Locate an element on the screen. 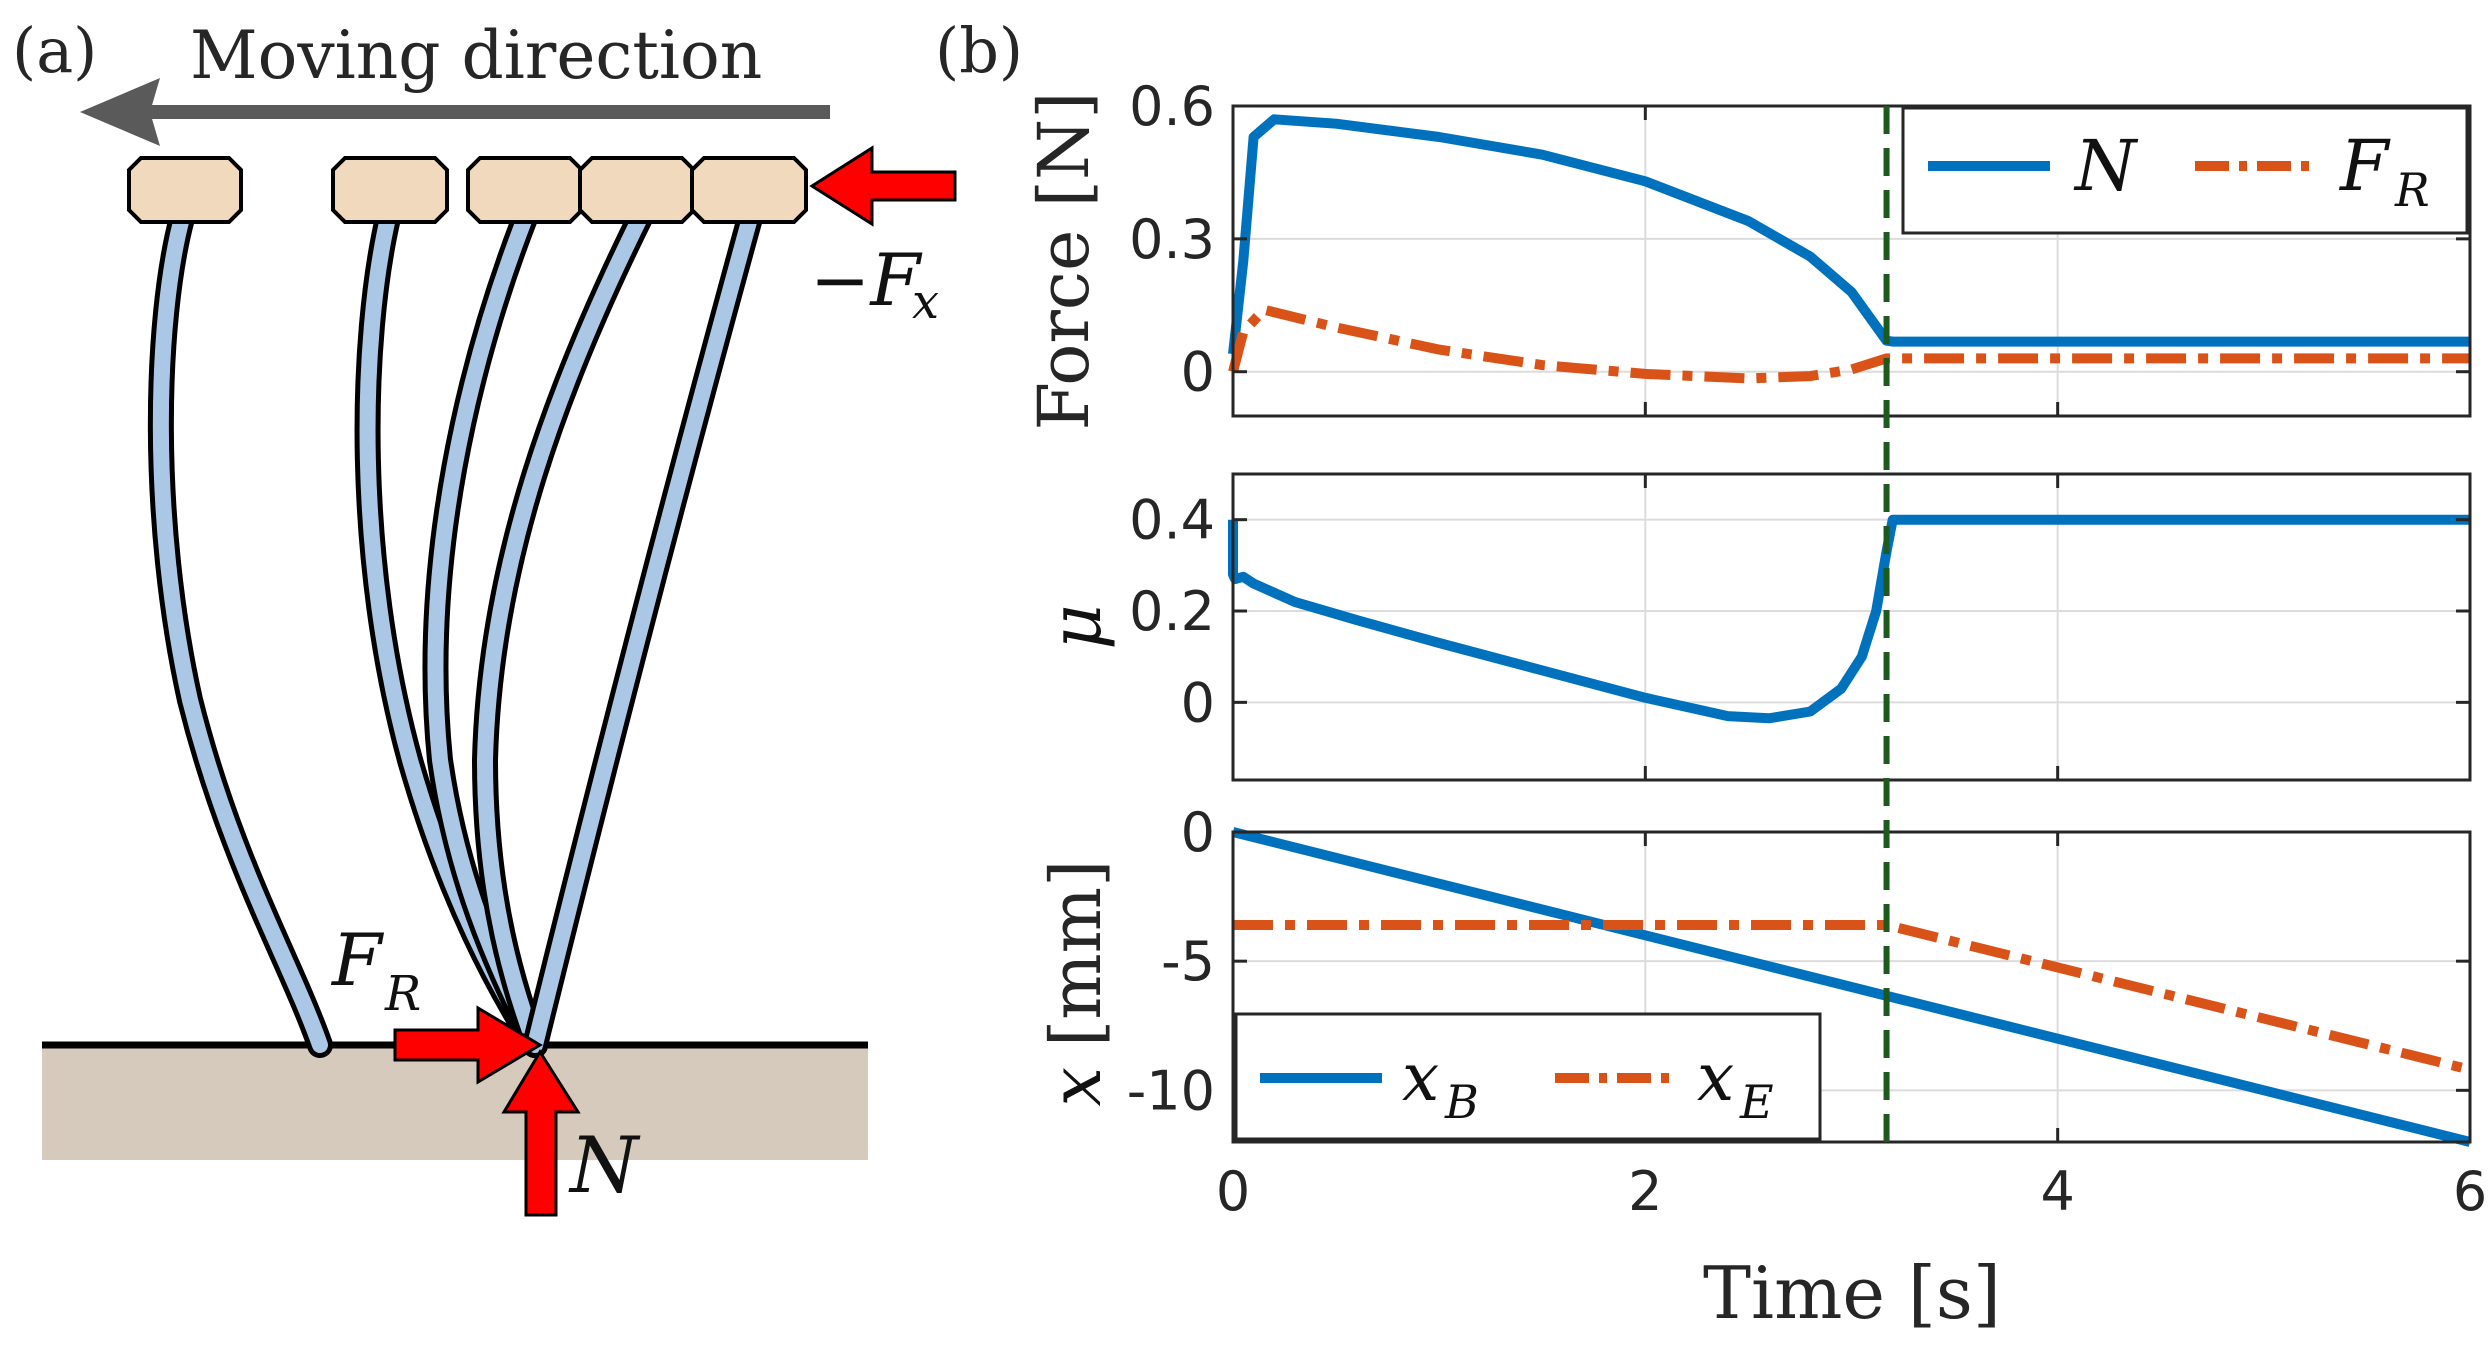 This screenshot has height=1346, width=2492. moving-direction-arrowhead is located at coordinates (120, 112).